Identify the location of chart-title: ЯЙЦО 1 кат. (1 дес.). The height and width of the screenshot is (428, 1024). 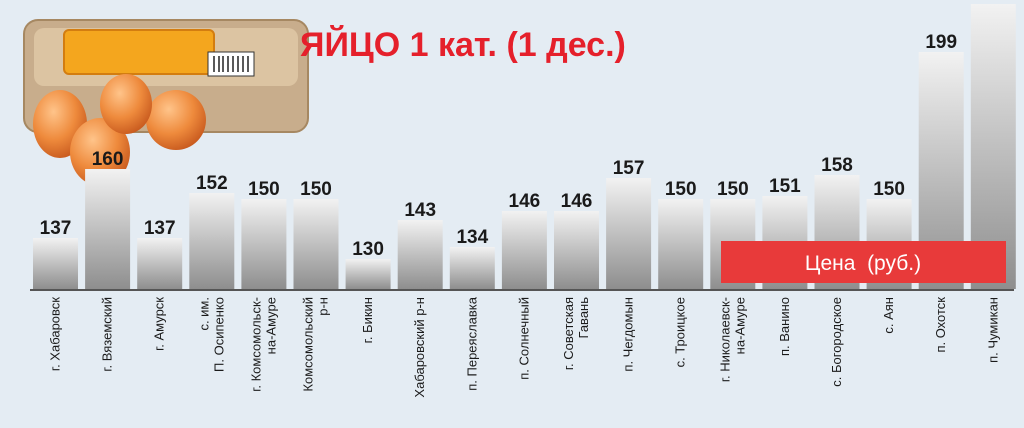
(463, 44).